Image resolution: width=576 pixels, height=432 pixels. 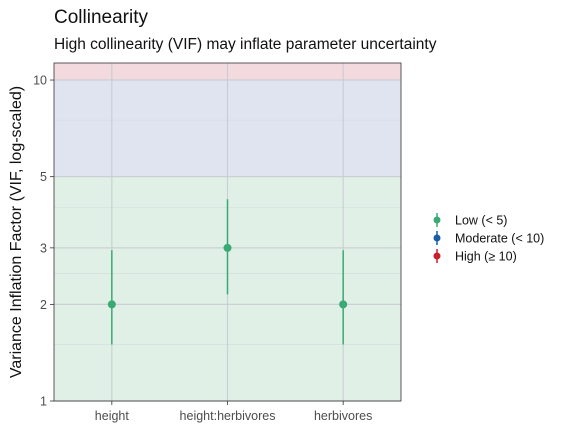 I want to click on data-marks, so click(x=227, y=272).